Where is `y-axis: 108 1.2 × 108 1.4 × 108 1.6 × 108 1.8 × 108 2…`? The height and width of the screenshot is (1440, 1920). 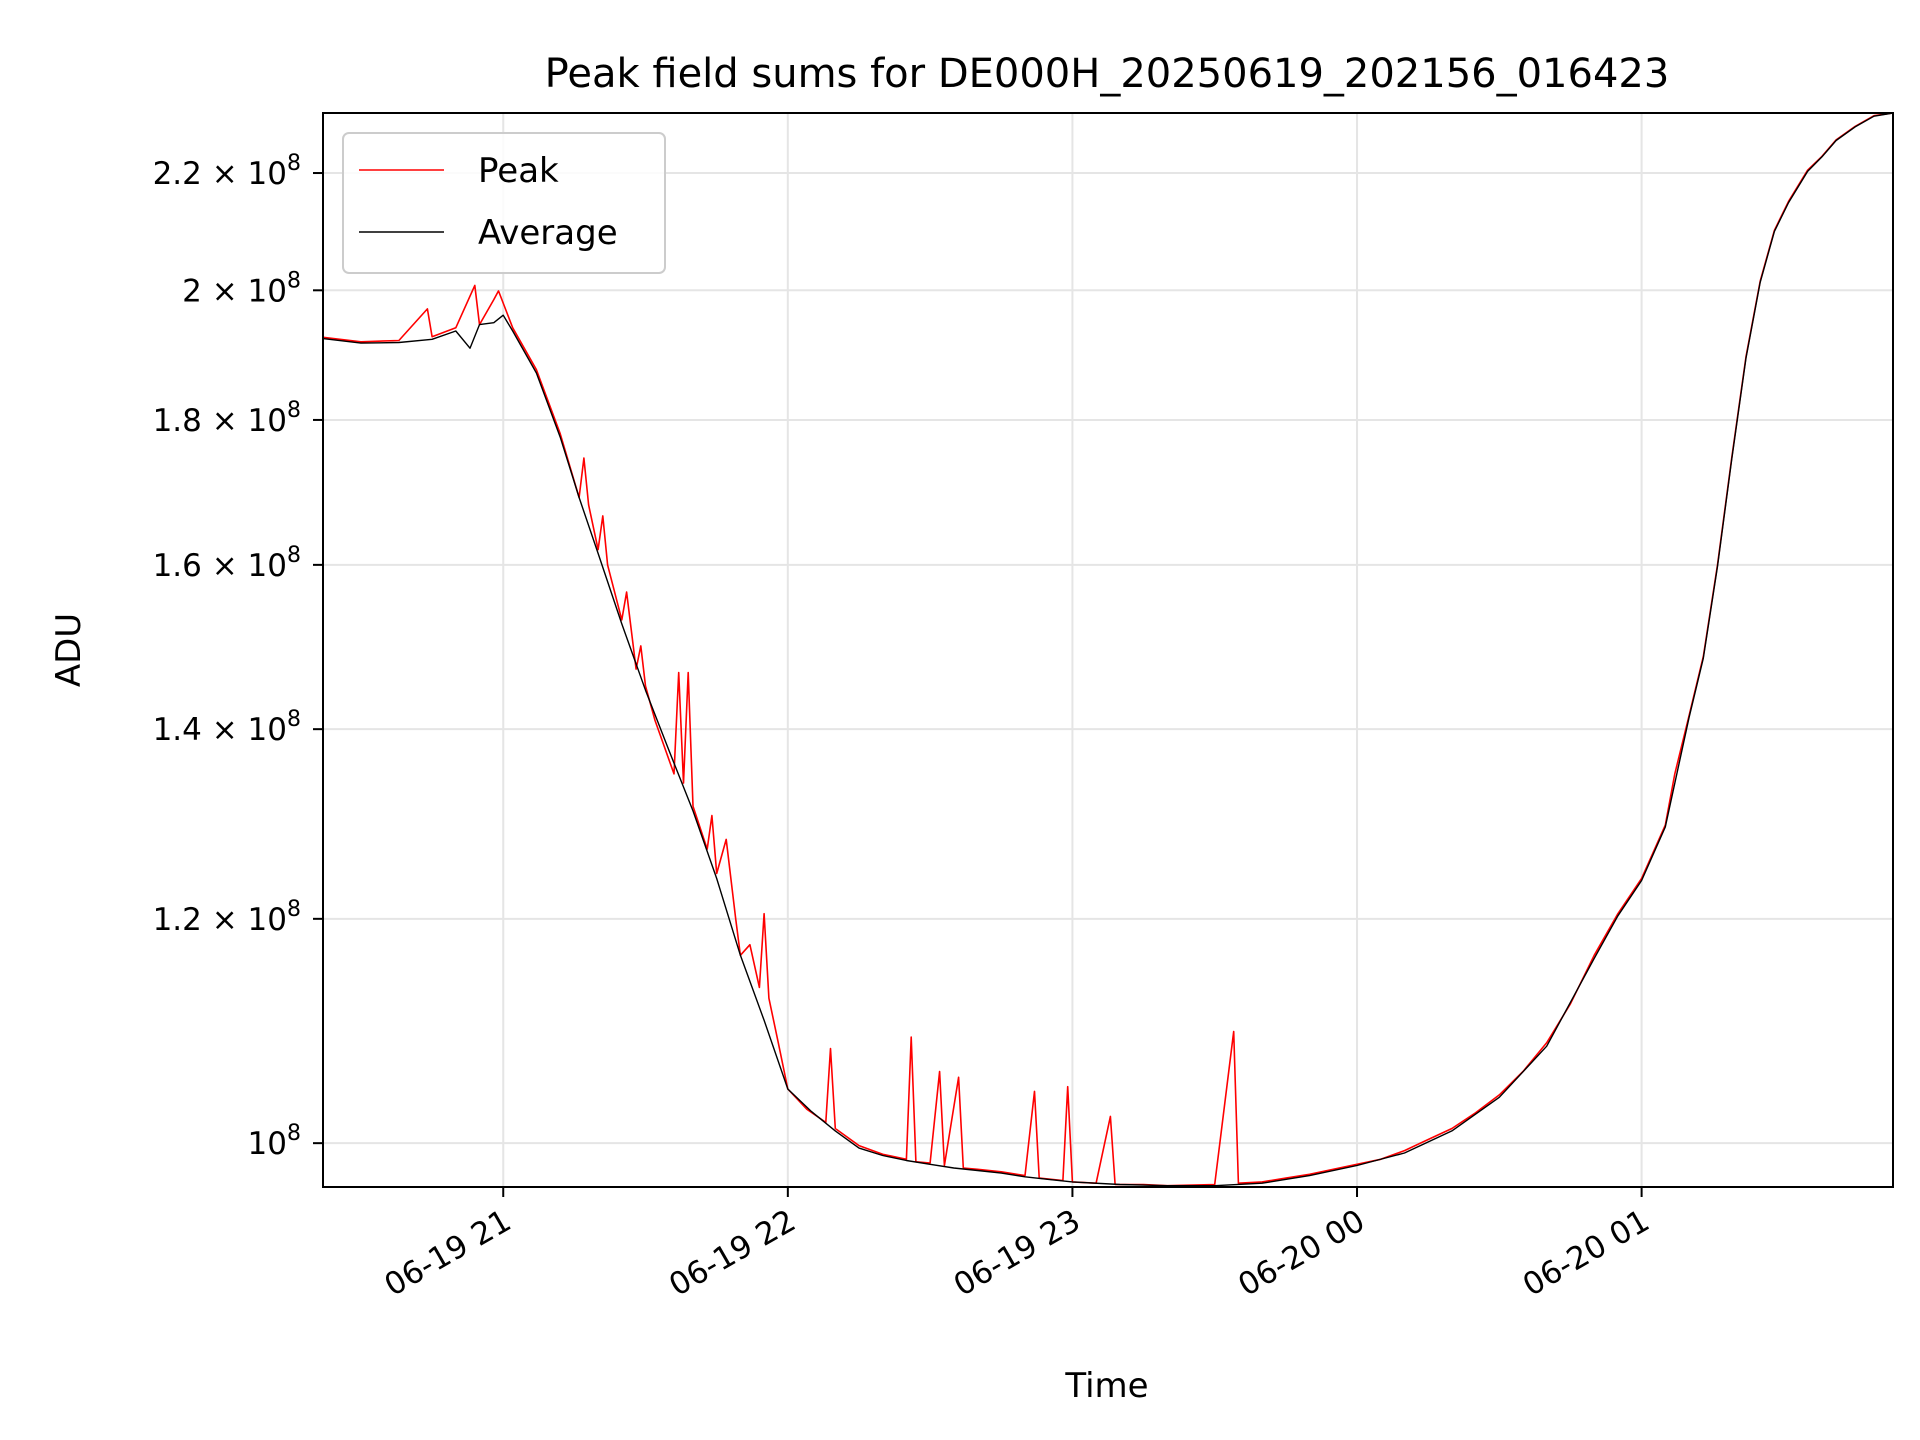
y-axis: 108 1.2 × 108 1.4 × 108 1.6 × 108 1.8 × 108 2… is located at coordinates (238, 656).